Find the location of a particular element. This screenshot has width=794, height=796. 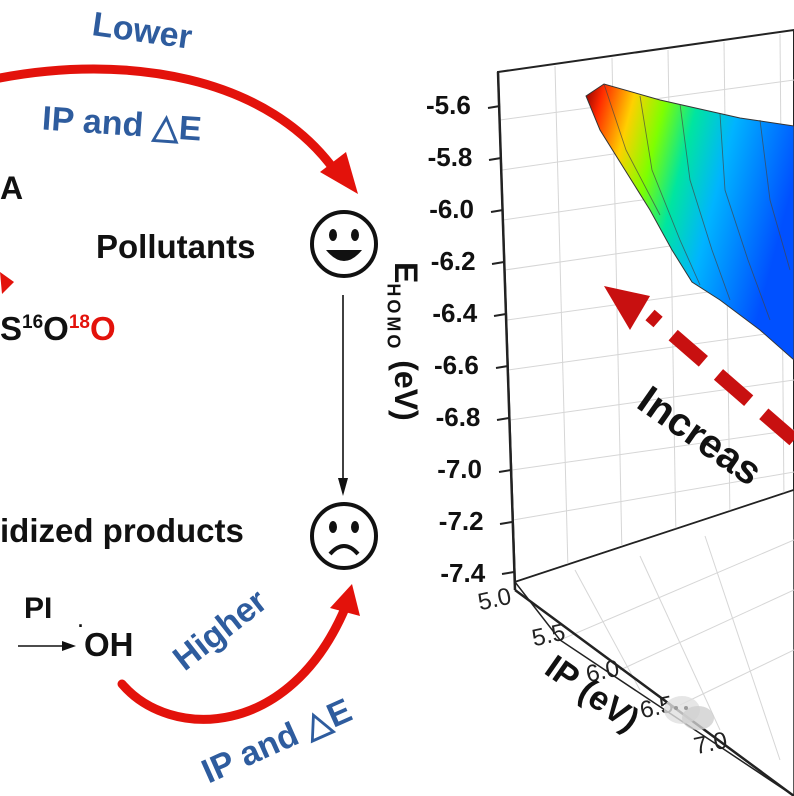

sad-face-icon is located at coordinates (344, 536).